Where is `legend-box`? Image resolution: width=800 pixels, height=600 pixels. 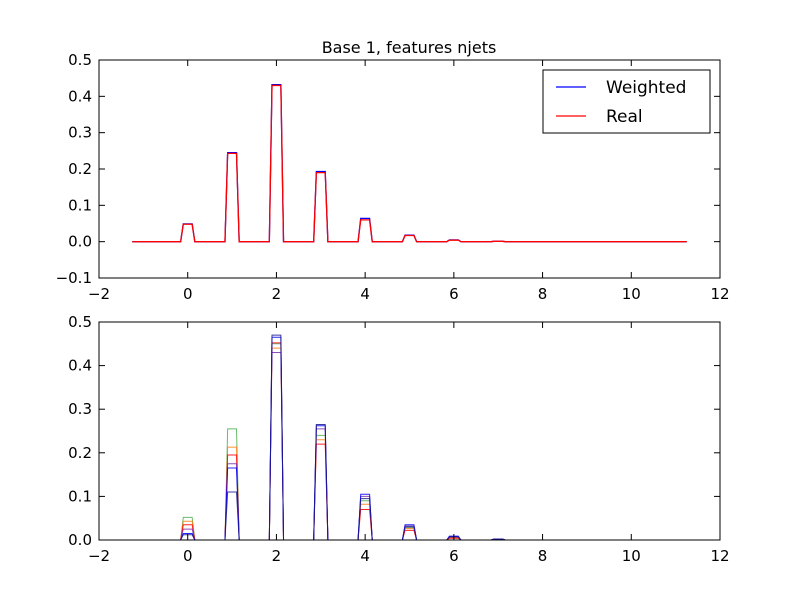 legend-box is located at coordinates (626, 101).